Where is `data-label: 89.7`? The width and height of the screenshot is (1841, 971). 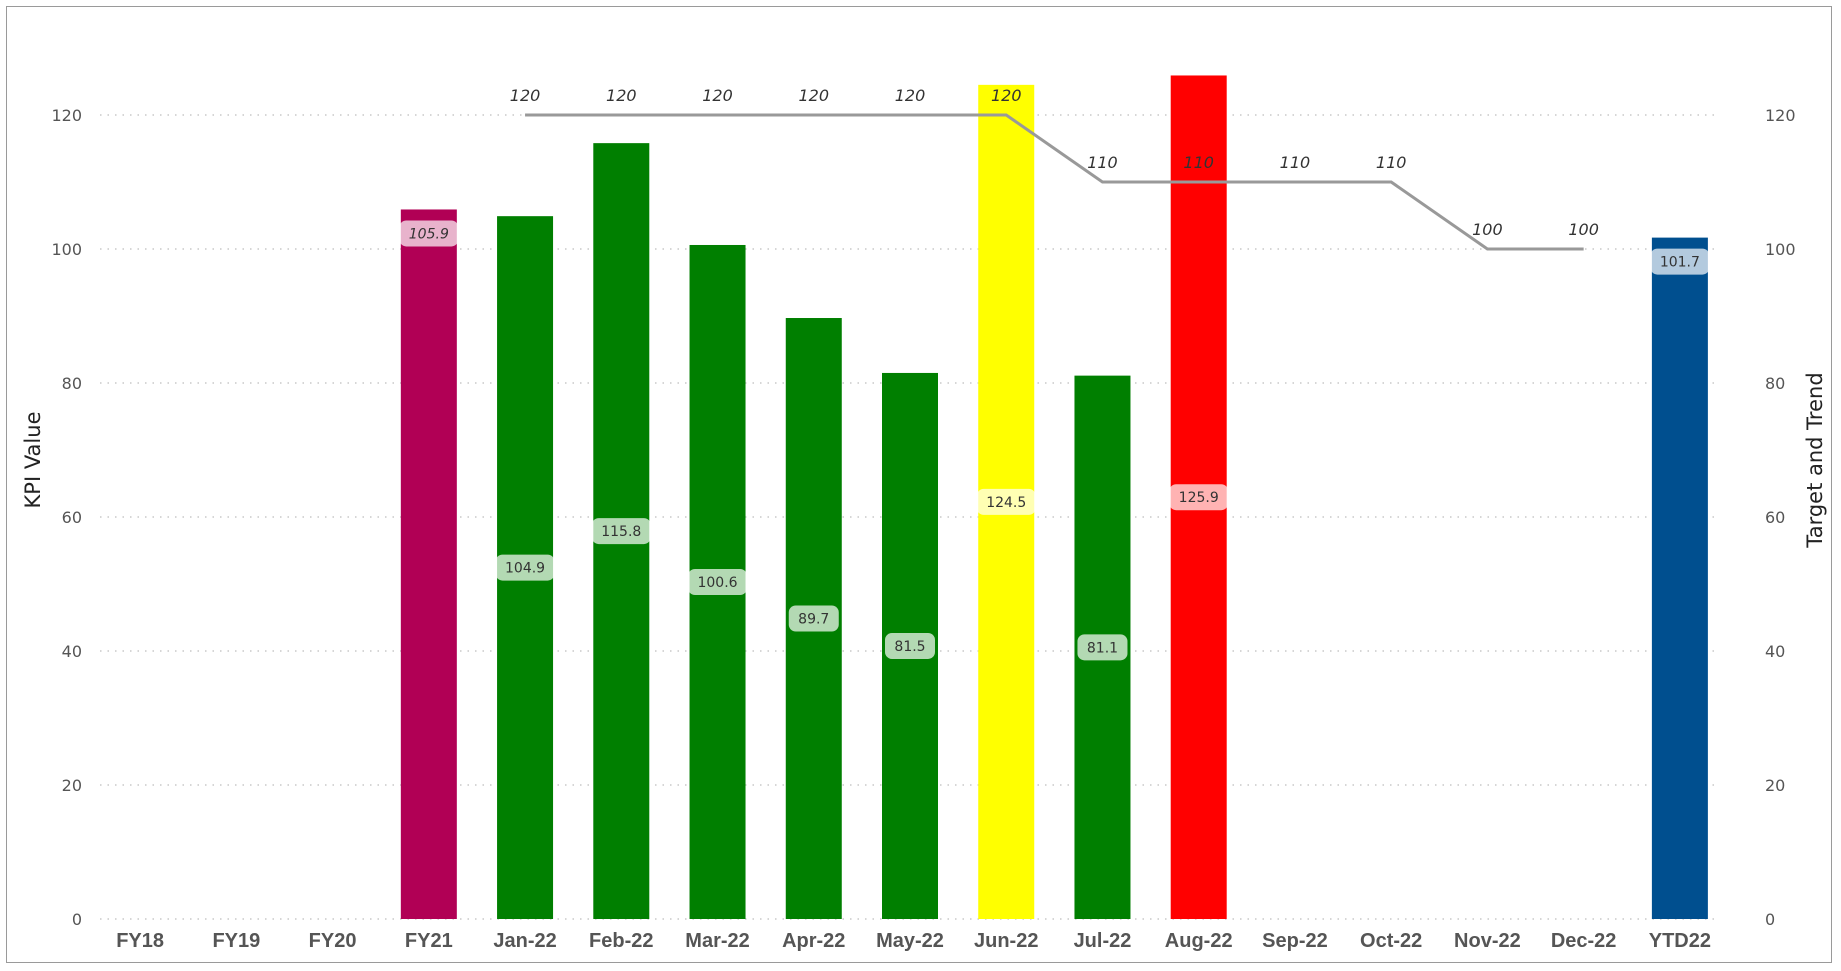
data-label: 89.7 is located at coordinates (813, 620).